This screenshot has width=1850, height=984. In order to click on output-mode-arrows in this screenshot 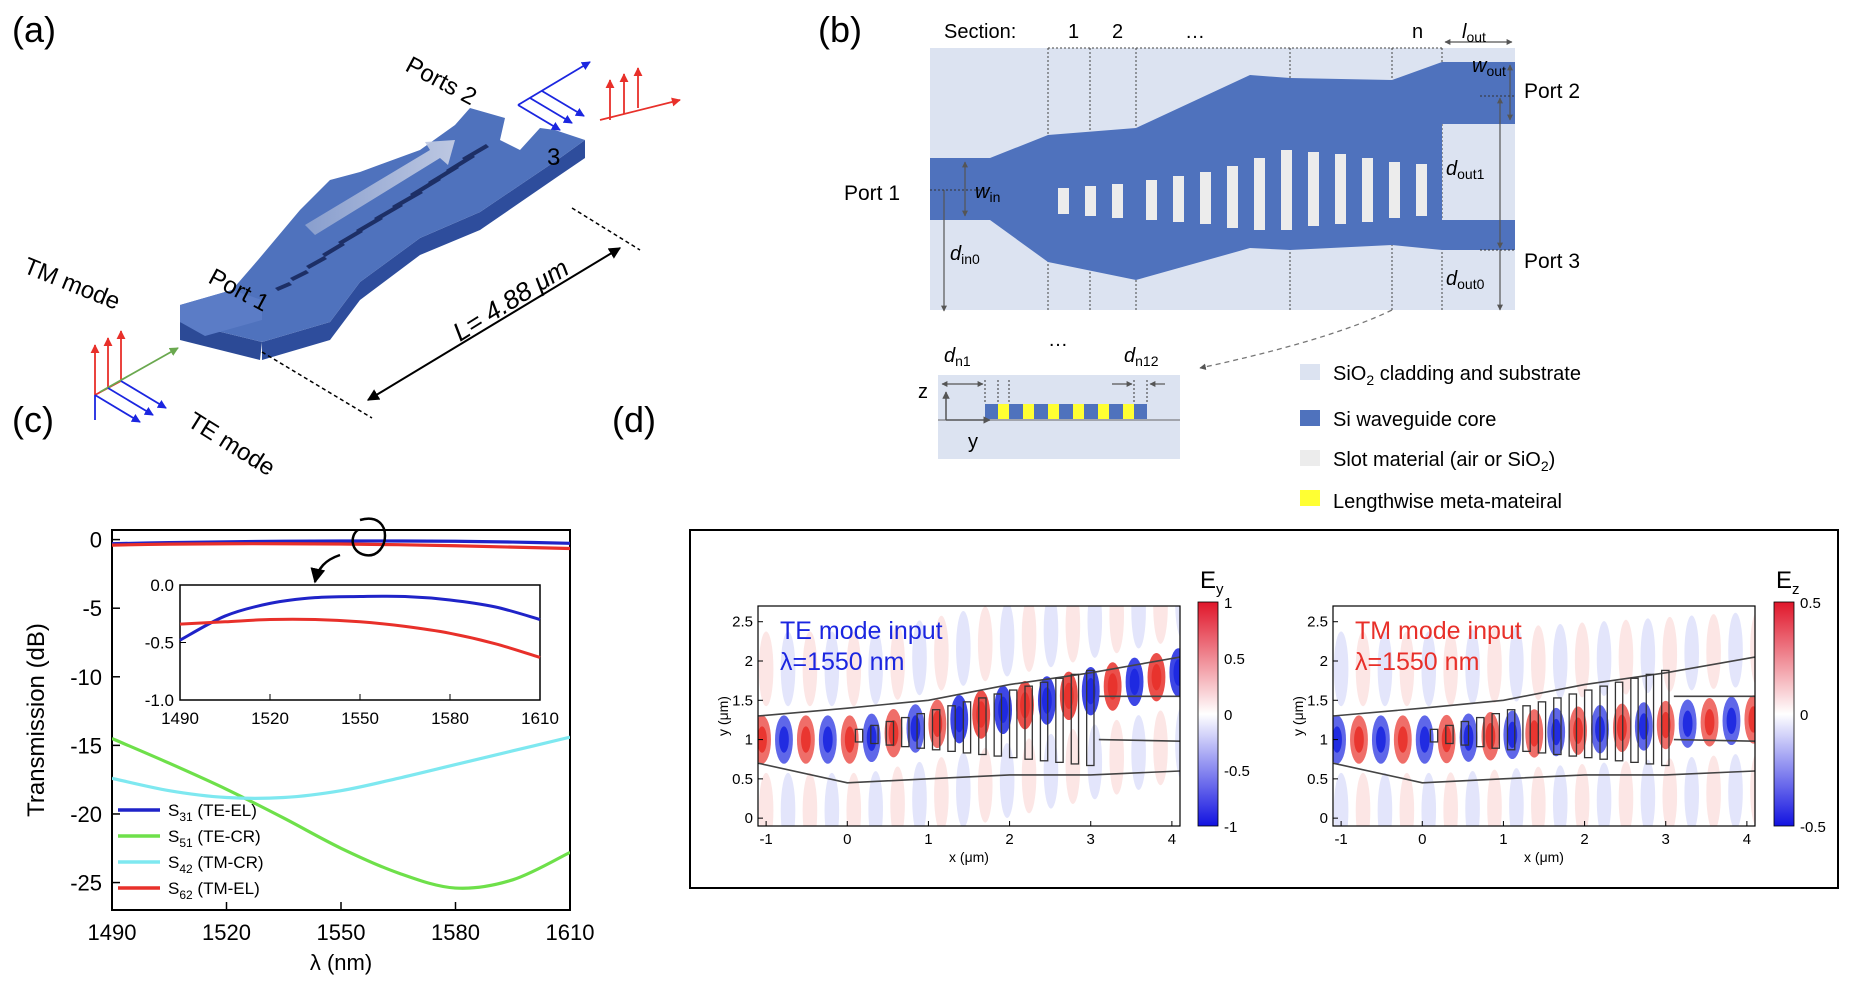, I will do `click(599, 96)`.